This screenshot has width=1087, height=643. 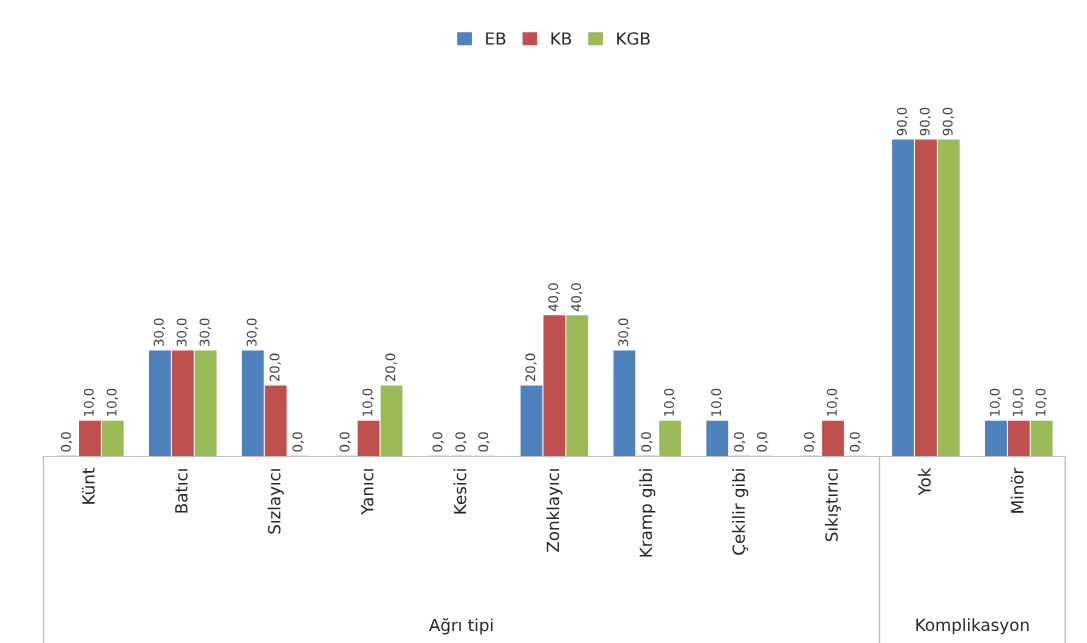 I want to click on x-tick-label: Sıkıştırıcı, so click(x=832, y=505).